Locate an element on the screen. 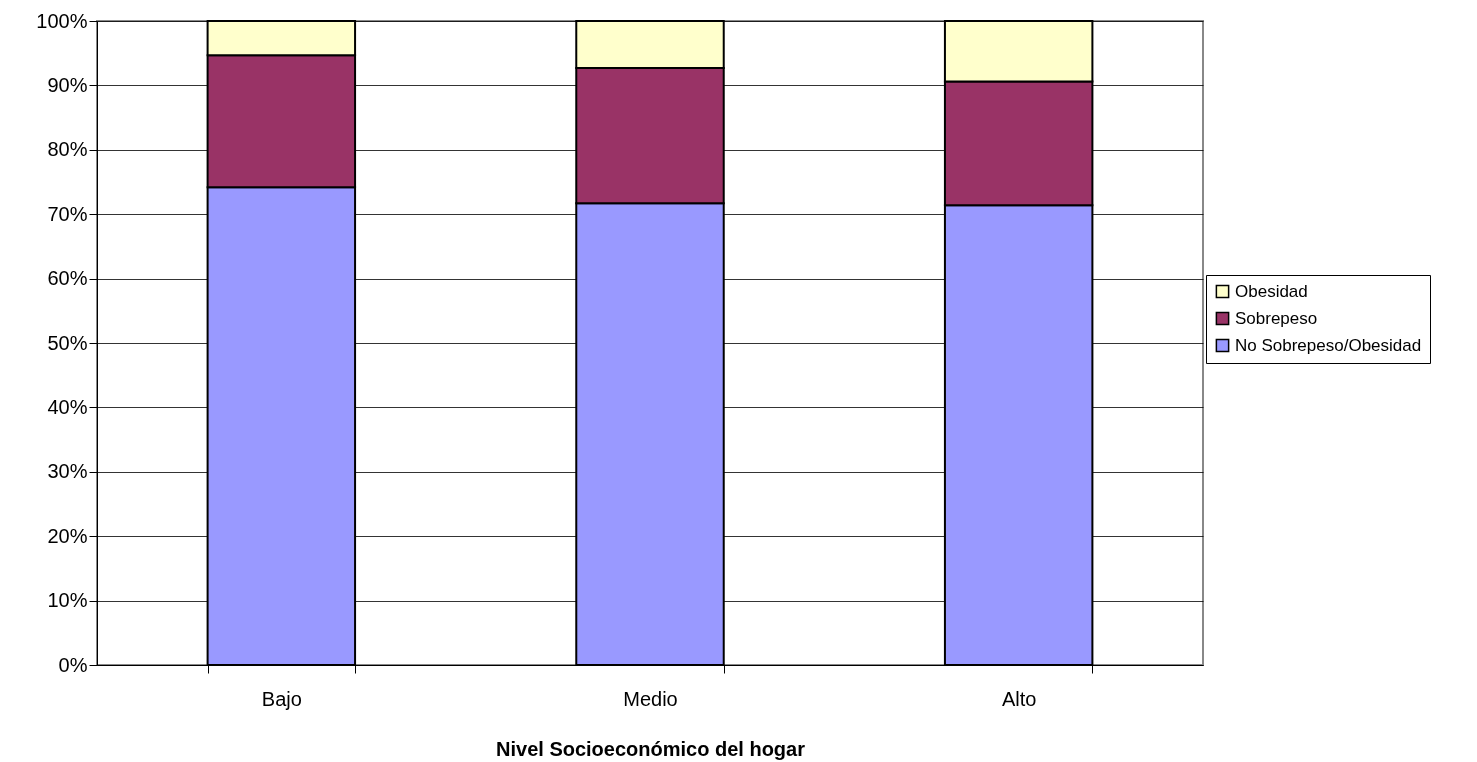 The width and height of the screenshot is (1477, 762). legend-label: Sobrepeso is located at coordinates (1276, 318).